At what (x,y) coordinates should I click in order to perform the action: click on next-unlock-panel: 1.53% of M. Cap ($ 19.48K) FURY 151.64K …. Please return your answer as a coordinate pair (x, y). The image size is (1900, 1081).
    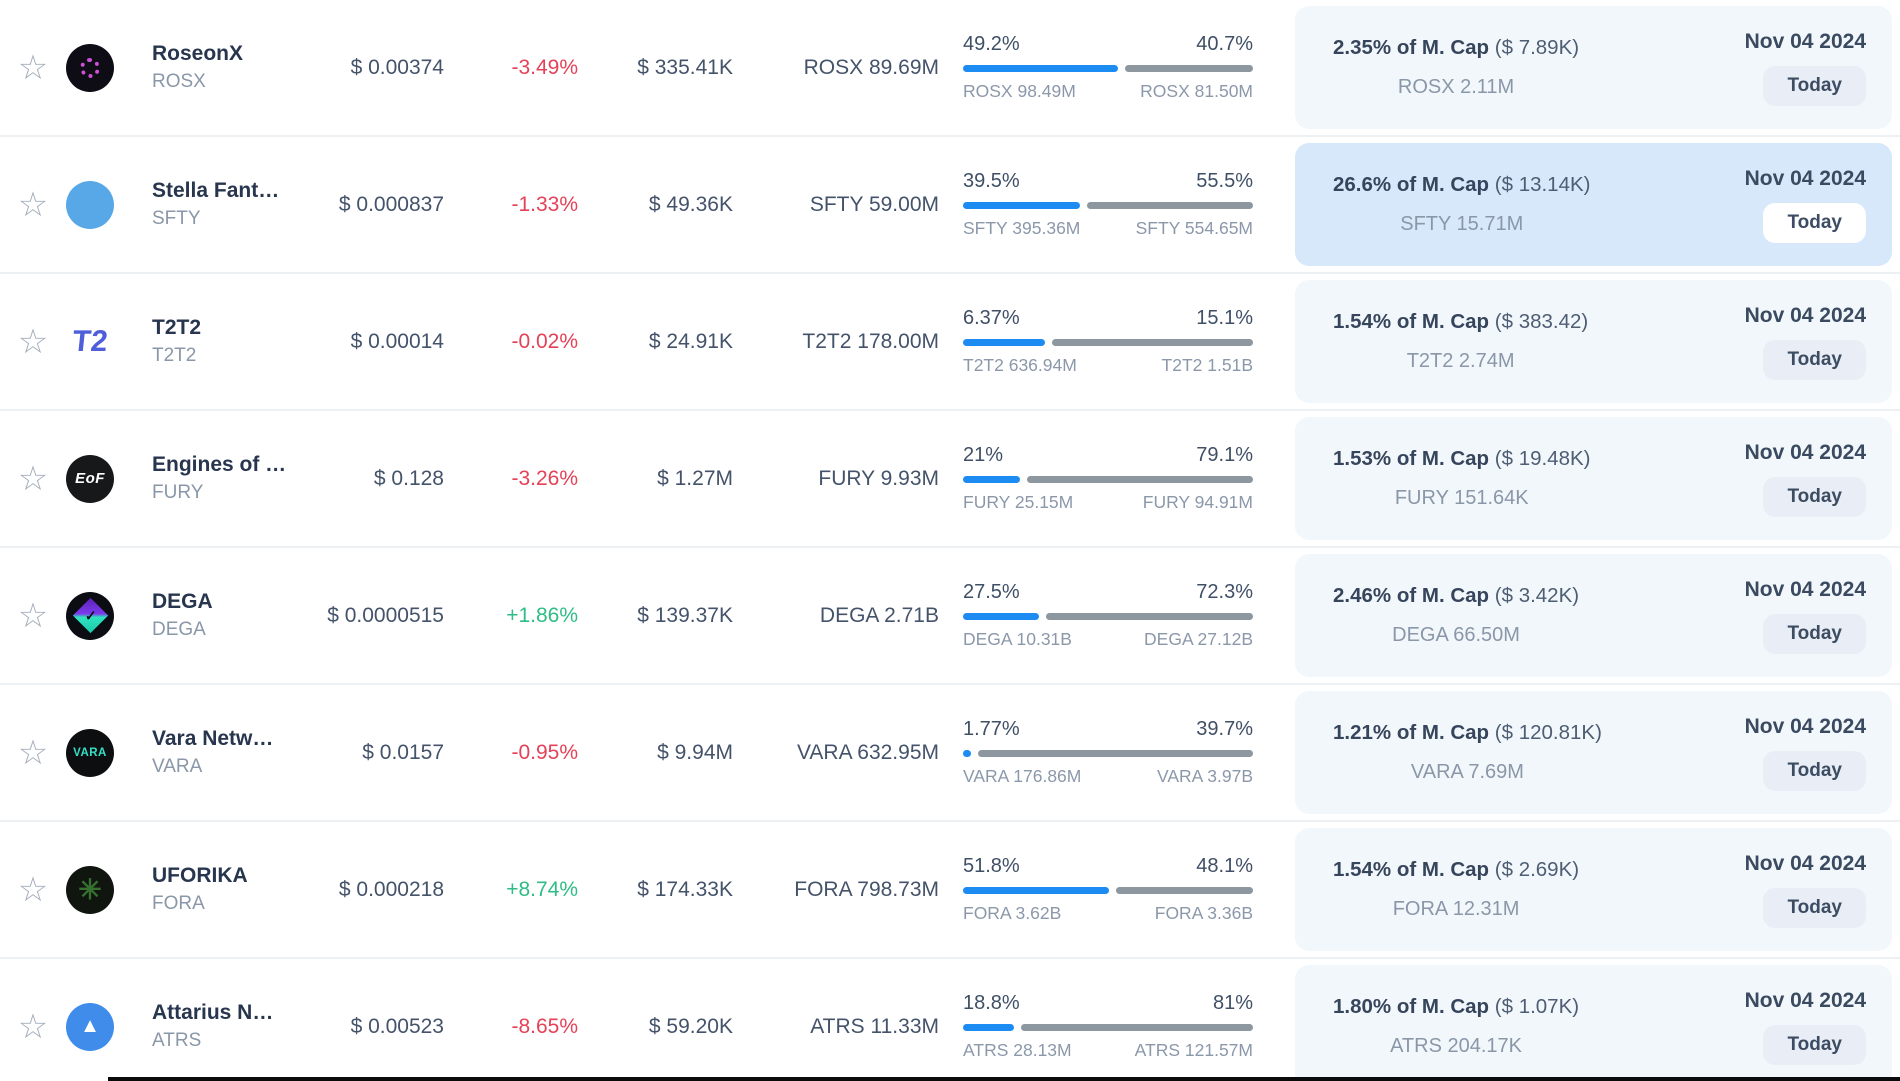
    Looking at the image, I should click on (1593, 478).